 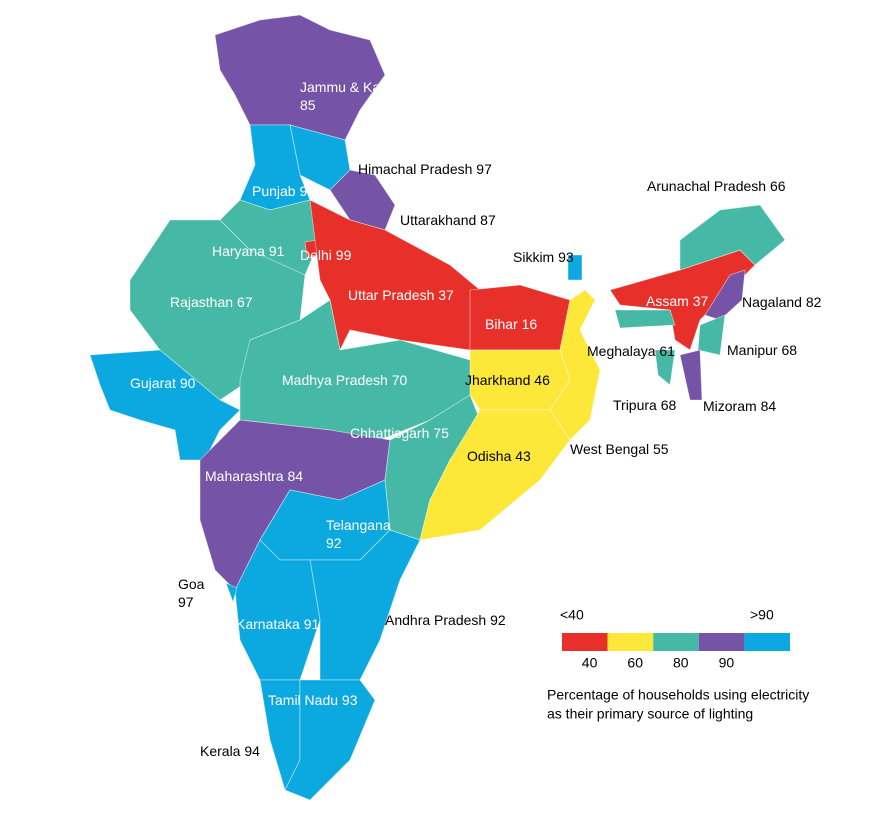 What do you see at coordinates (681, 663) in the screenshot?
I see `legend-tick-label: 80` at bounding box center [681, 663].